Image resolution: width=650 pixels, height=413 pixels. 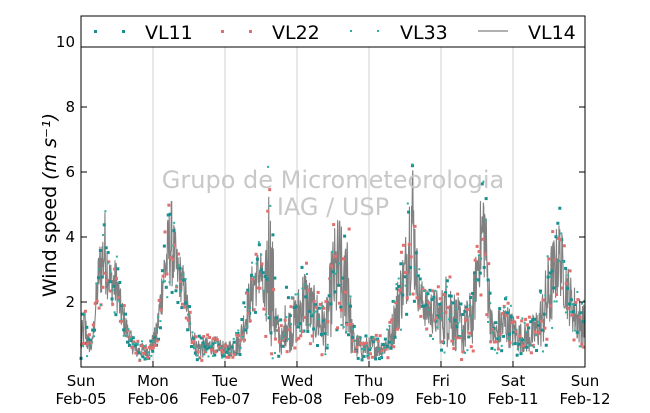 What do you see at coordinates (333, 180) in the screenshot?
I see `watermark-line-1: Grupo de Micrometeorologia` at bounding box center [333, 180].